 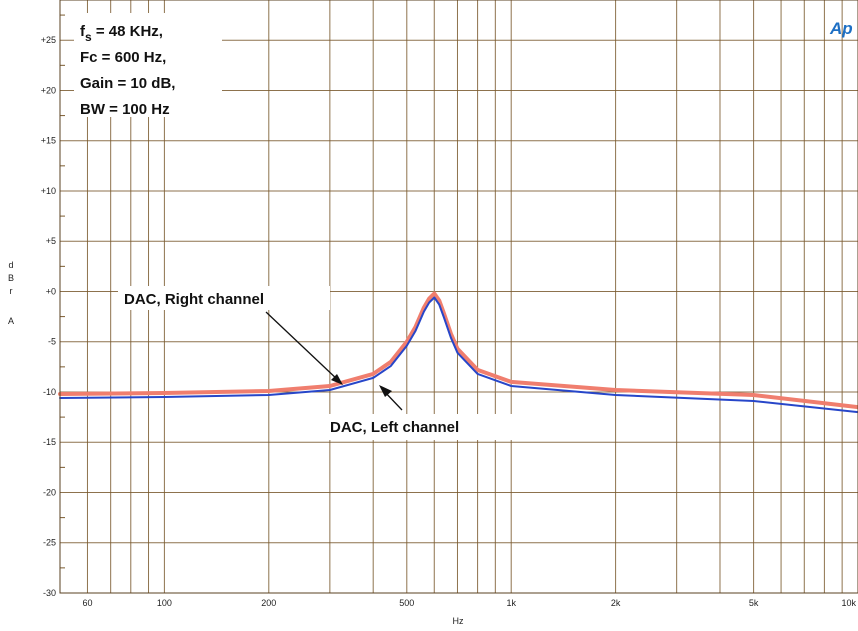 I want to click on y-tick-label: +5, so click(x=51, y=241).